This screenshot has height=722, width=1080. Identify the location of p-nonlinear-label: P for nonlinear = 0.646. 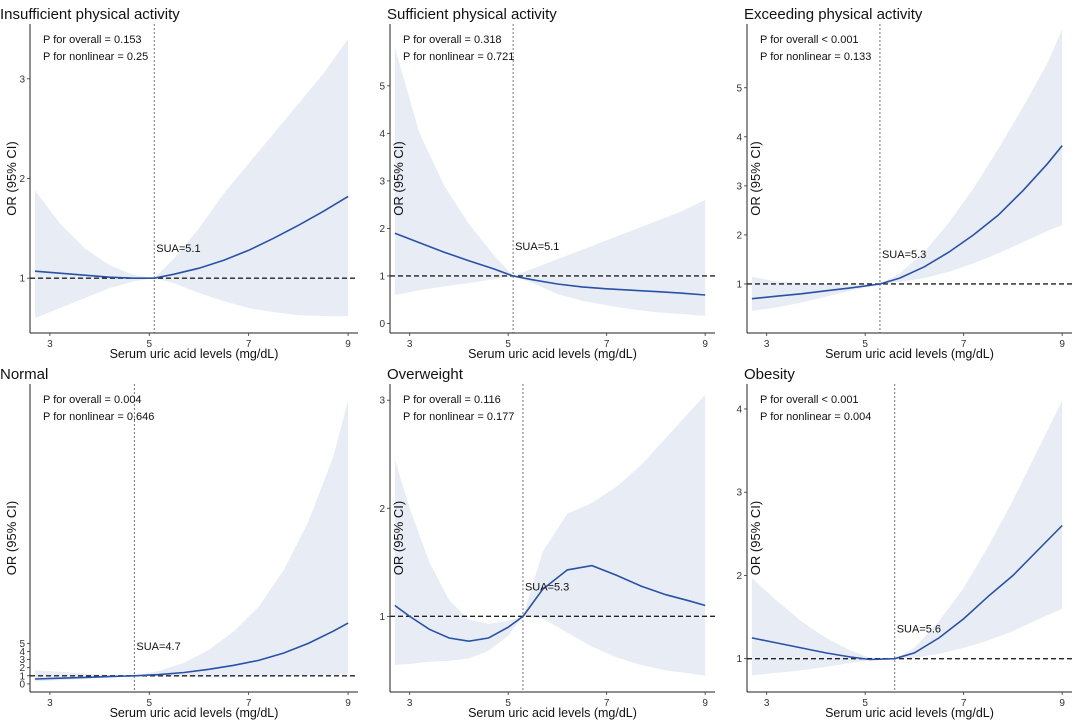
(98, 417).